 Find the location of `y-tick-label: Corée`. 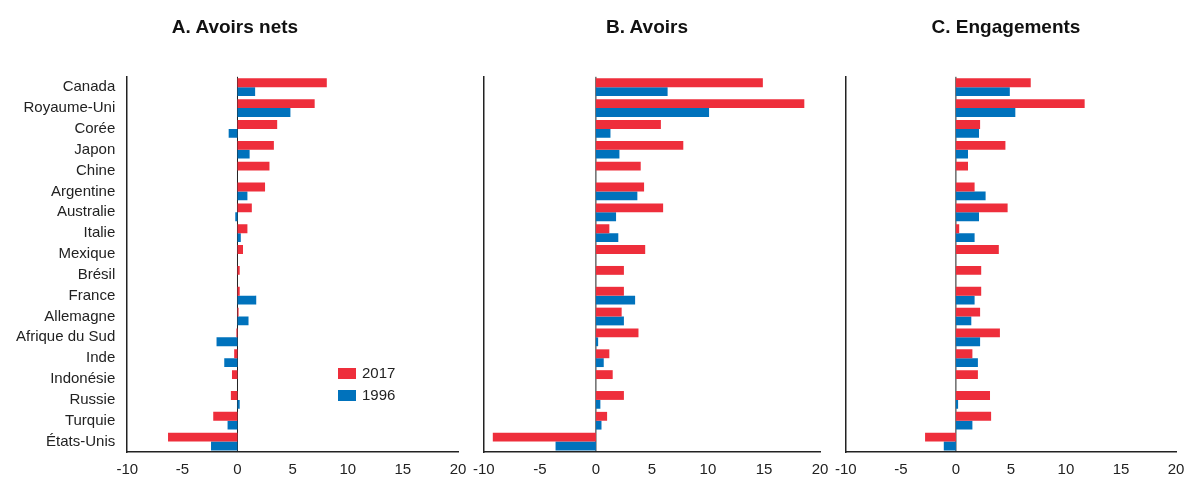

y-tick-label: Corée is located at coordinates (95, 128).